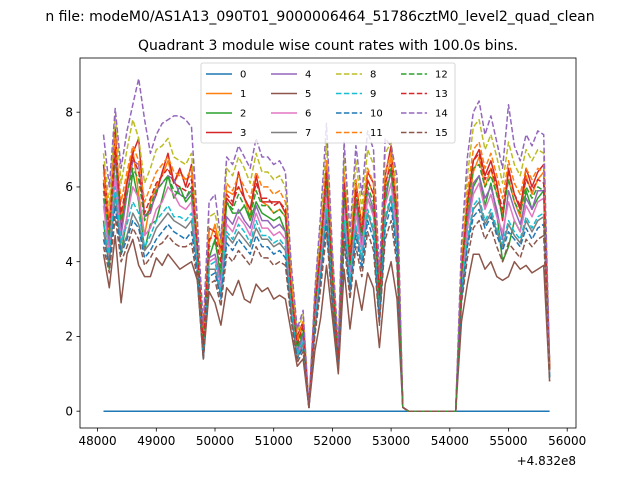 This screenshot has width=640, height=480. Describe the element at coordinates (373, 94) in the screenshot. I see `legend-label-9: 9` at that location.